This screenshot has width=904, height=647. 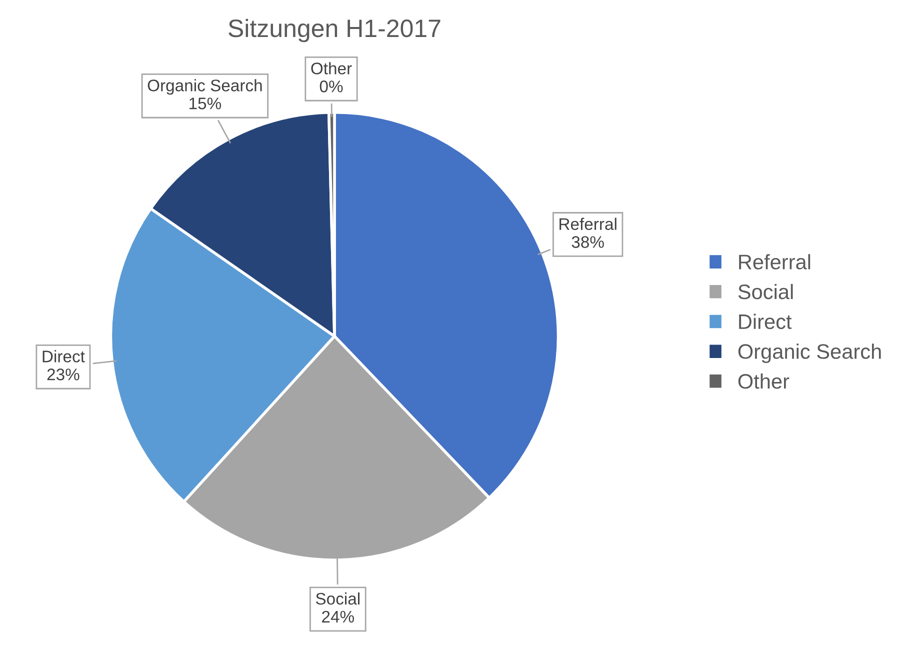 What do you see at coordinates (588, 242) in the screenshot?
I see `data-label: 38%` at bounding box center [588, 242].